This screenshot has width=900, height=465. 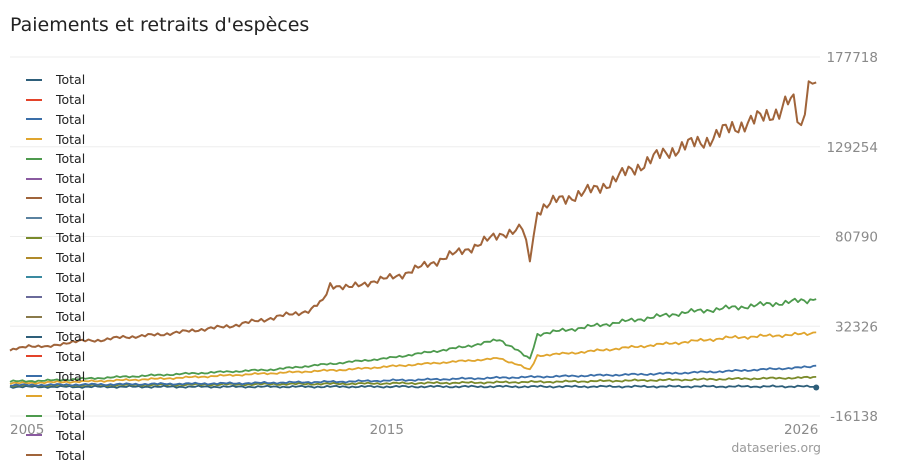 What do you see at coordinates (414, 430) in the screenshot?
I see `x-axis-ticks: 2005 2015 2026` at bounding box center [414, 430].